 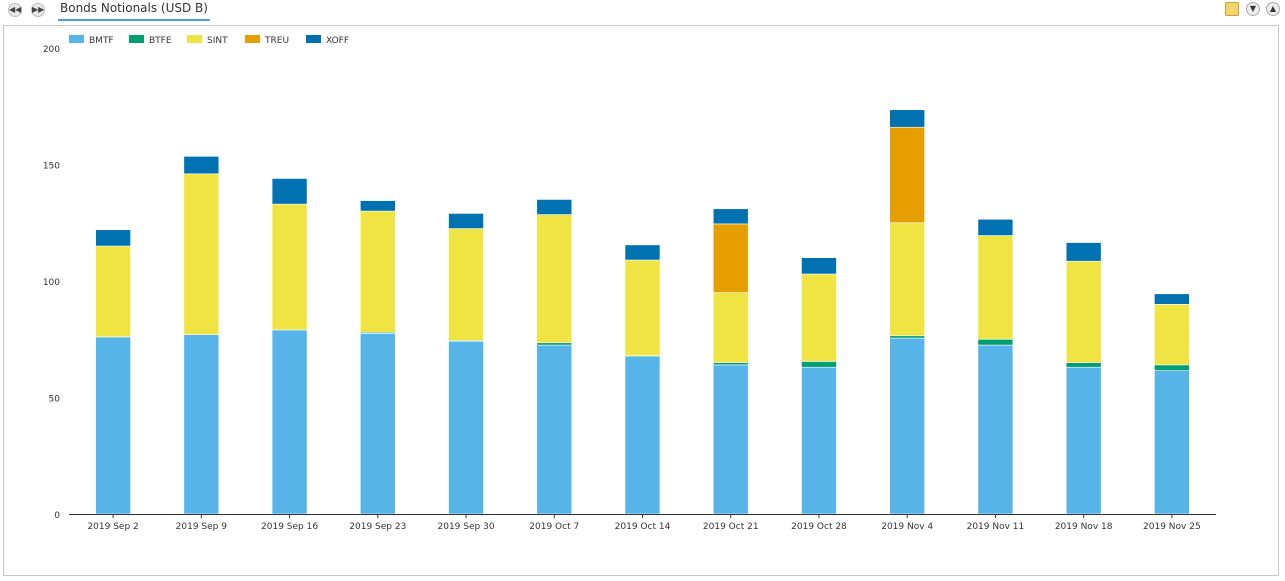 I want to click on legend-label-xoff: XOFF, so click(x=337, y=41).